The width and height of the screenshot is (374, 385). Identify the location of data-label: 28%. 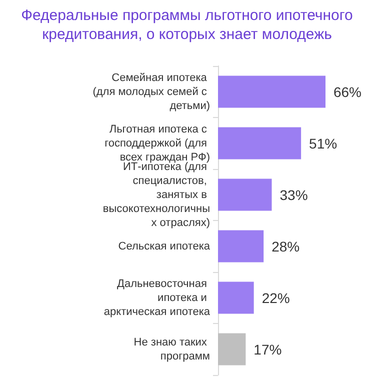
(286, 246).